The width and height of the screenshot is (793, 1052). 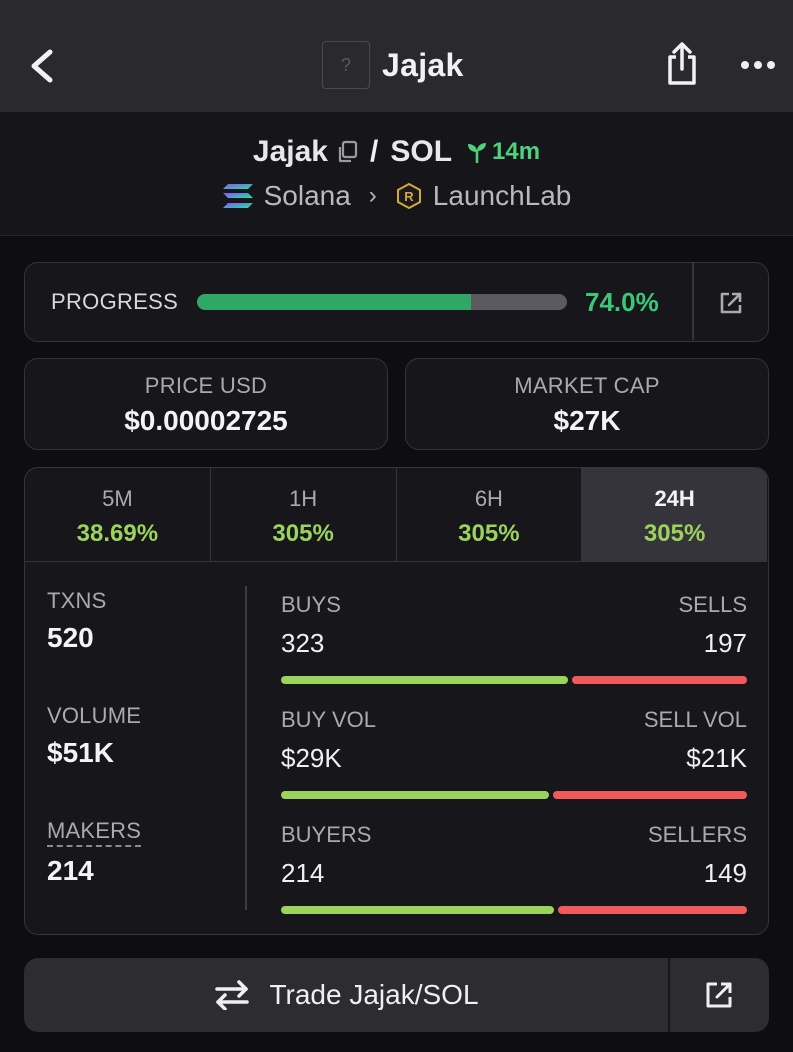 I want to click on trade-button-label: Trade Jajak/SOL, so click(x=374, y=994).